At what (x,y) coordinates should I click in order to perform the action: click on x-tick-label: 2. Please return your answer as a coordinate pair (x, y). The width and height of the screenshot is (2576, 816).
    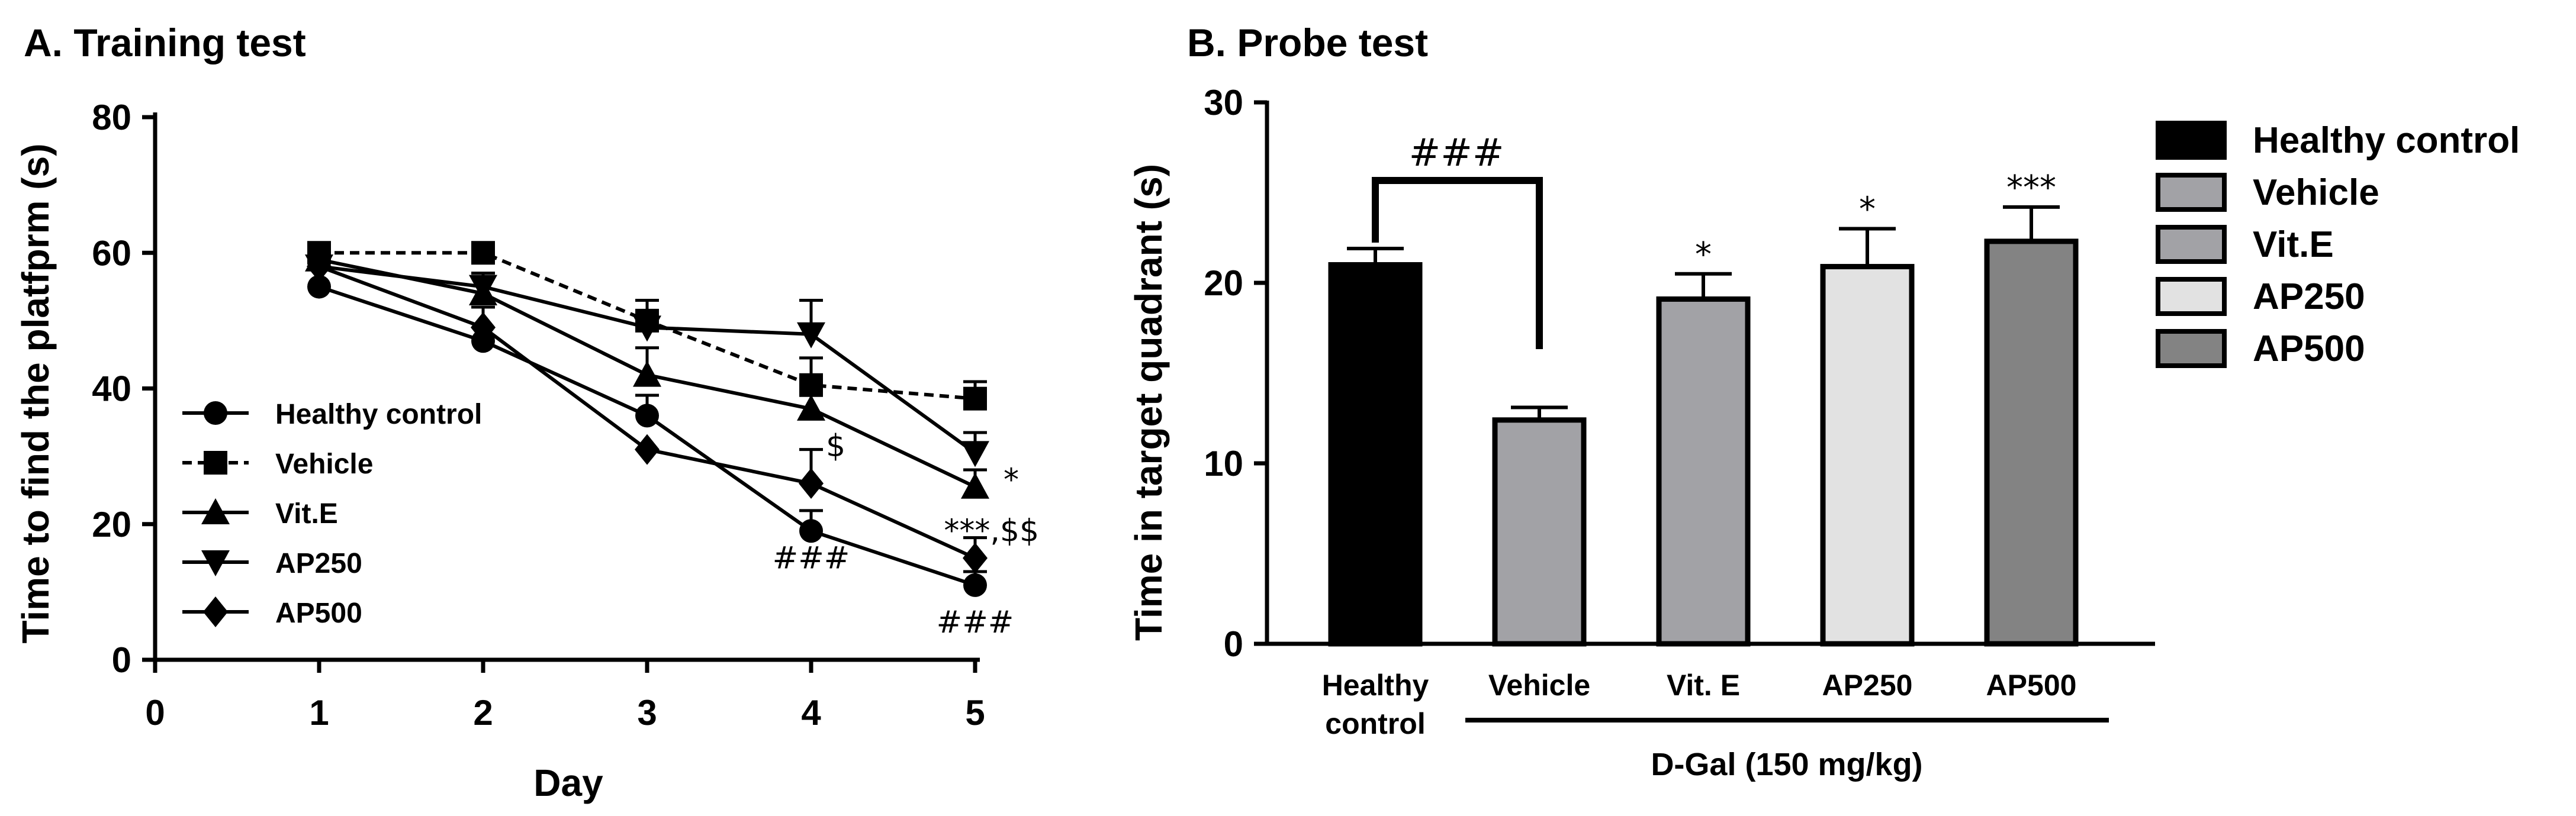
    Looking at the image, I should click on (483, 713).